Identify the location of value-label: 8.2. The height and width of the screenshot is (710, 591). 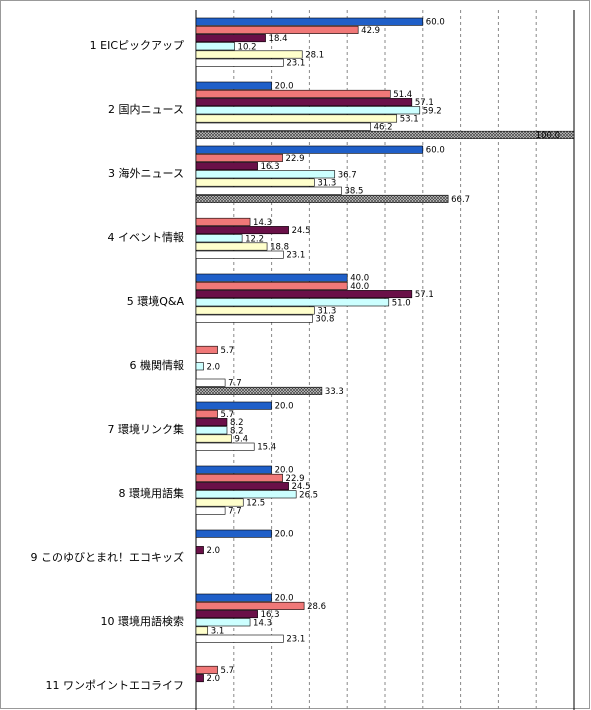
(237, 431).